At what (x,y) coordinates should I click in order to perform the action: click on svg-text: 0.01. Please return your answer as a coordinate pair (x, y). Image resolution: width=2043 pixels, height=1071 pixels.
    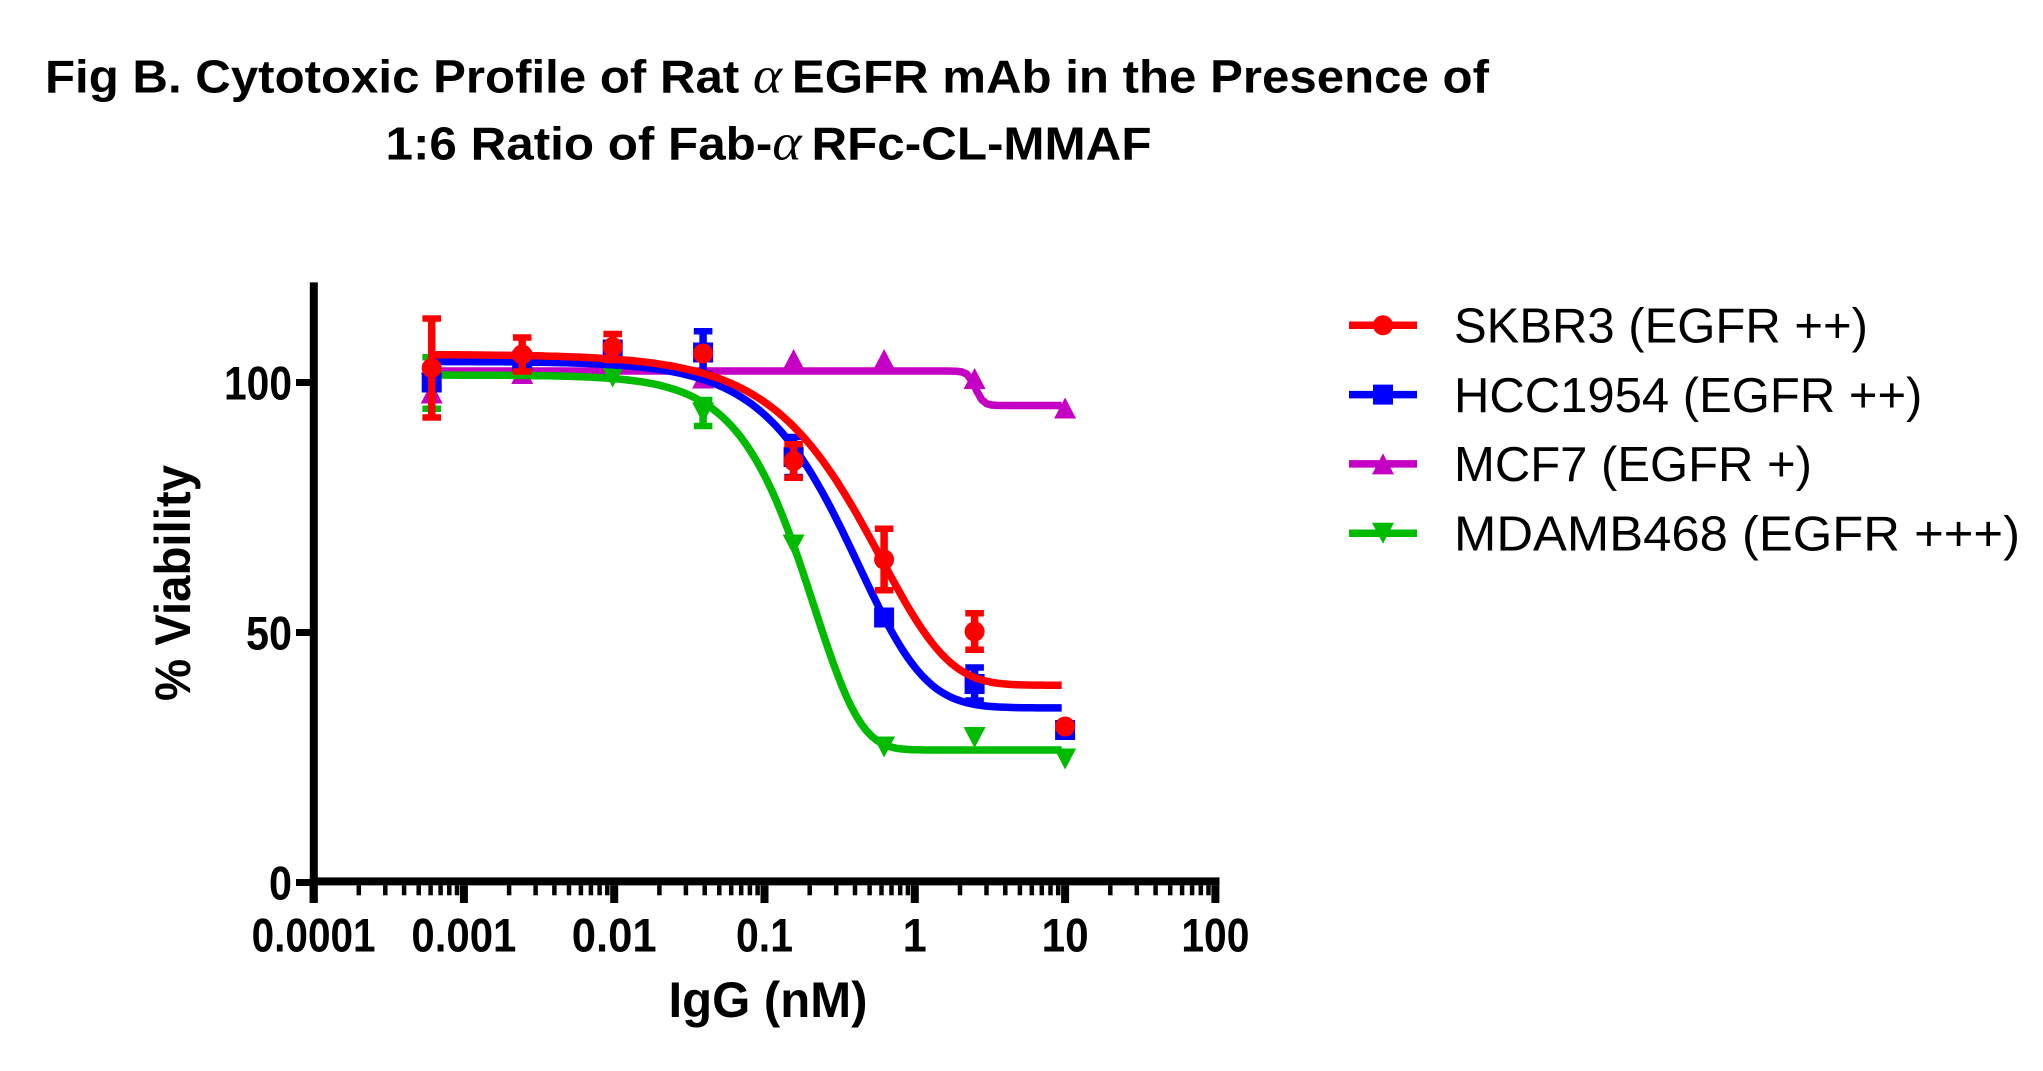
    Looking at the image, I should click on (614, 935).